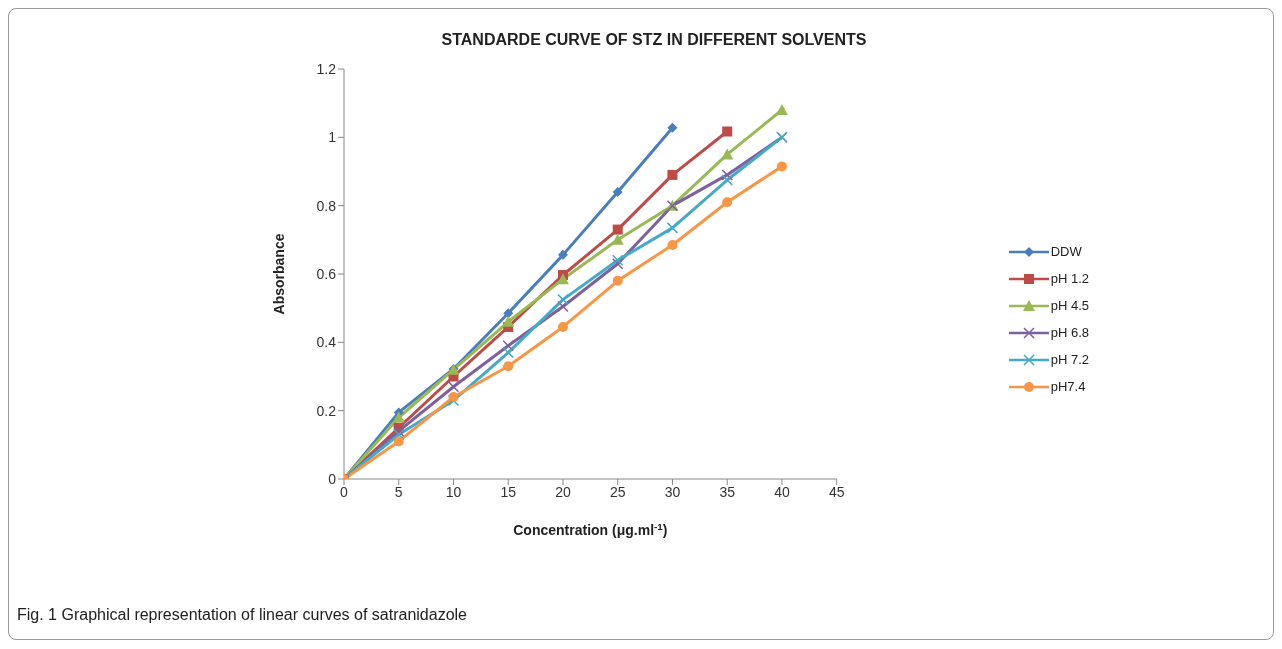  I want to click on legend-label: DDW, so click(1066, 251).